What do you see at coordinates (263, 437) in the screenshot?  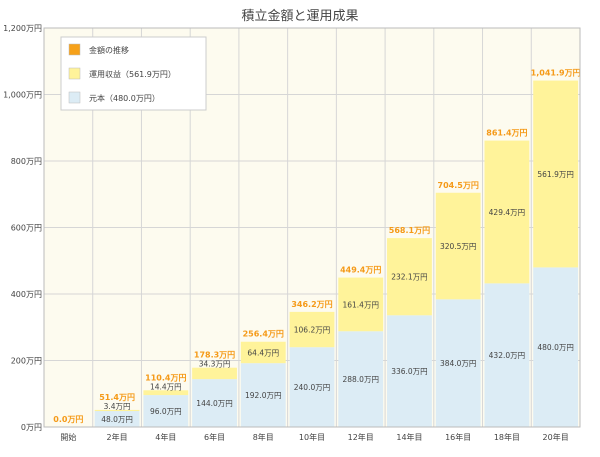 I see `x-tick-label: 8年目` at bounding box center [263, 437].